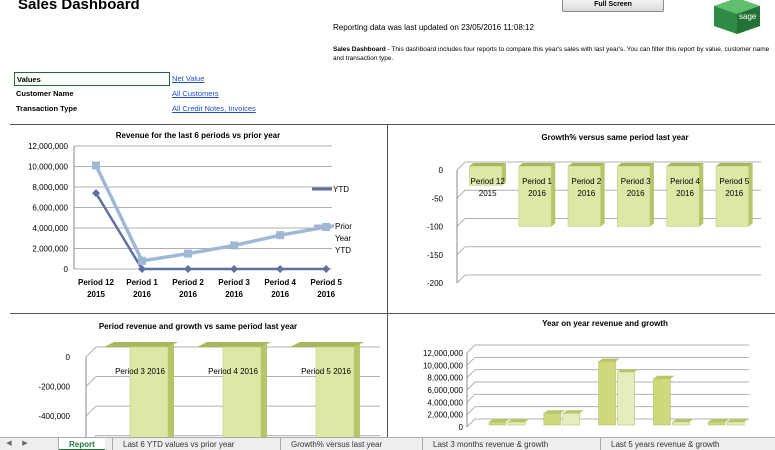 This screenshot has width=775, height=450. I want to click on x-tick-label: Period 3, so click(234, 282).